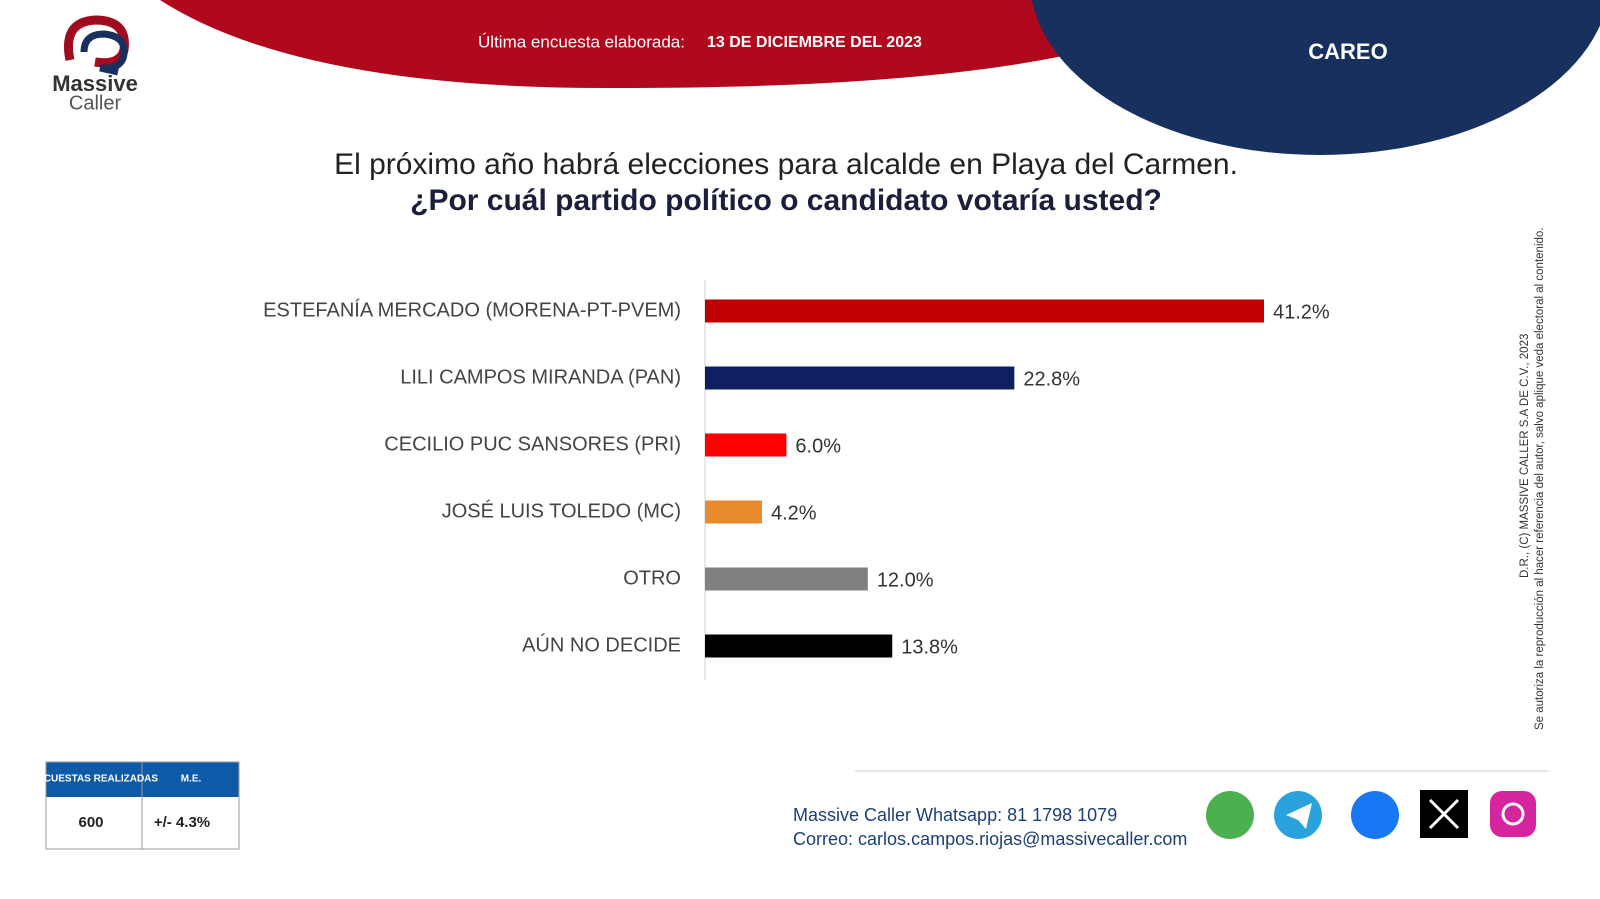  I want to click on category-label: JOSÉ LUIS TOLEDO (MC), so click(561, 510).